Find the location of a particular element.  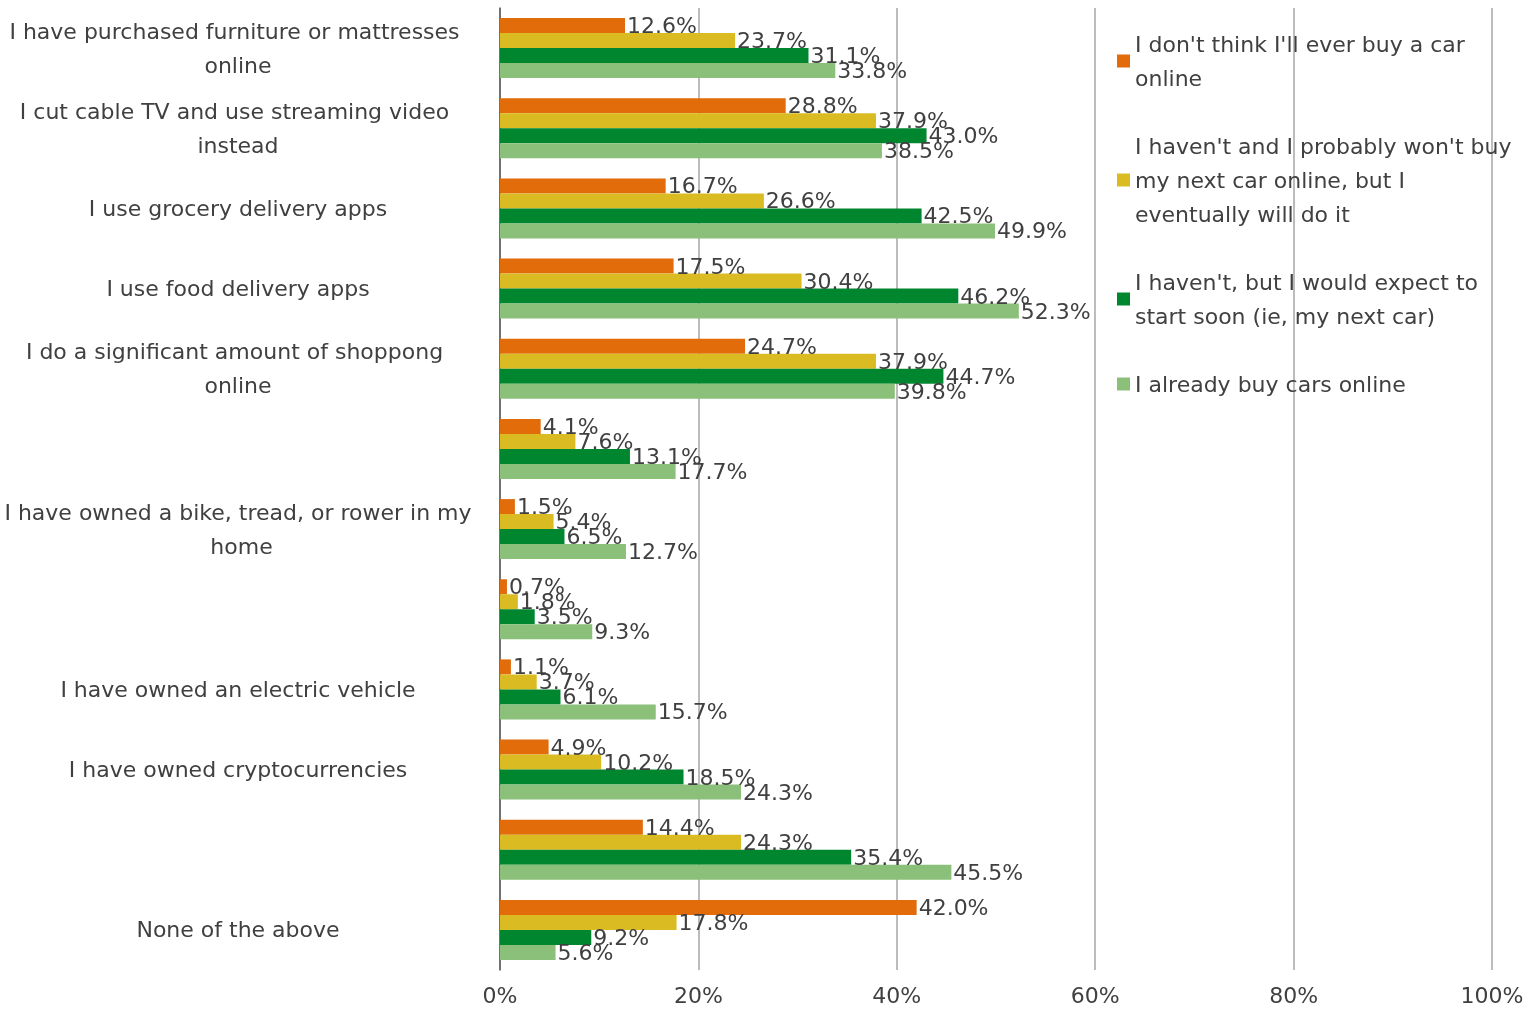

y-tick-label: I have owned an electric vehicle is located at coordinates (238, 689).